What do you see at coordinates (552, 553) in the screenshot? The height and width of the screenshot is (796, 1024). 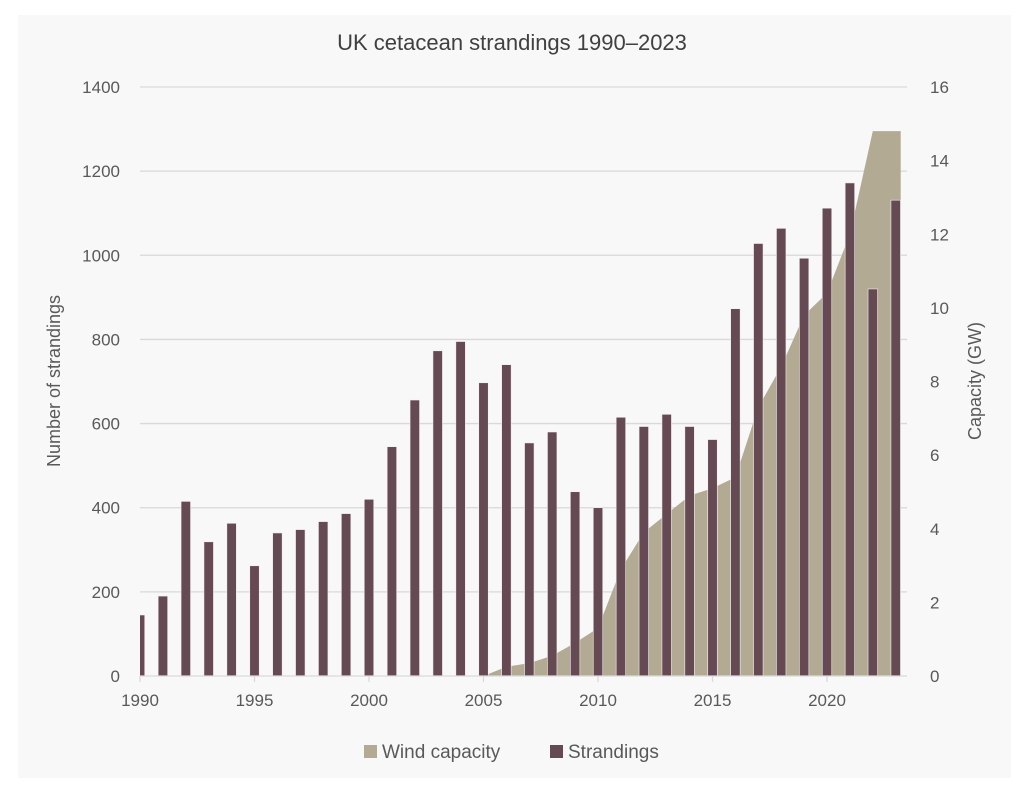 I see `strandings-bar-2008` at bounding box center [552, 553].